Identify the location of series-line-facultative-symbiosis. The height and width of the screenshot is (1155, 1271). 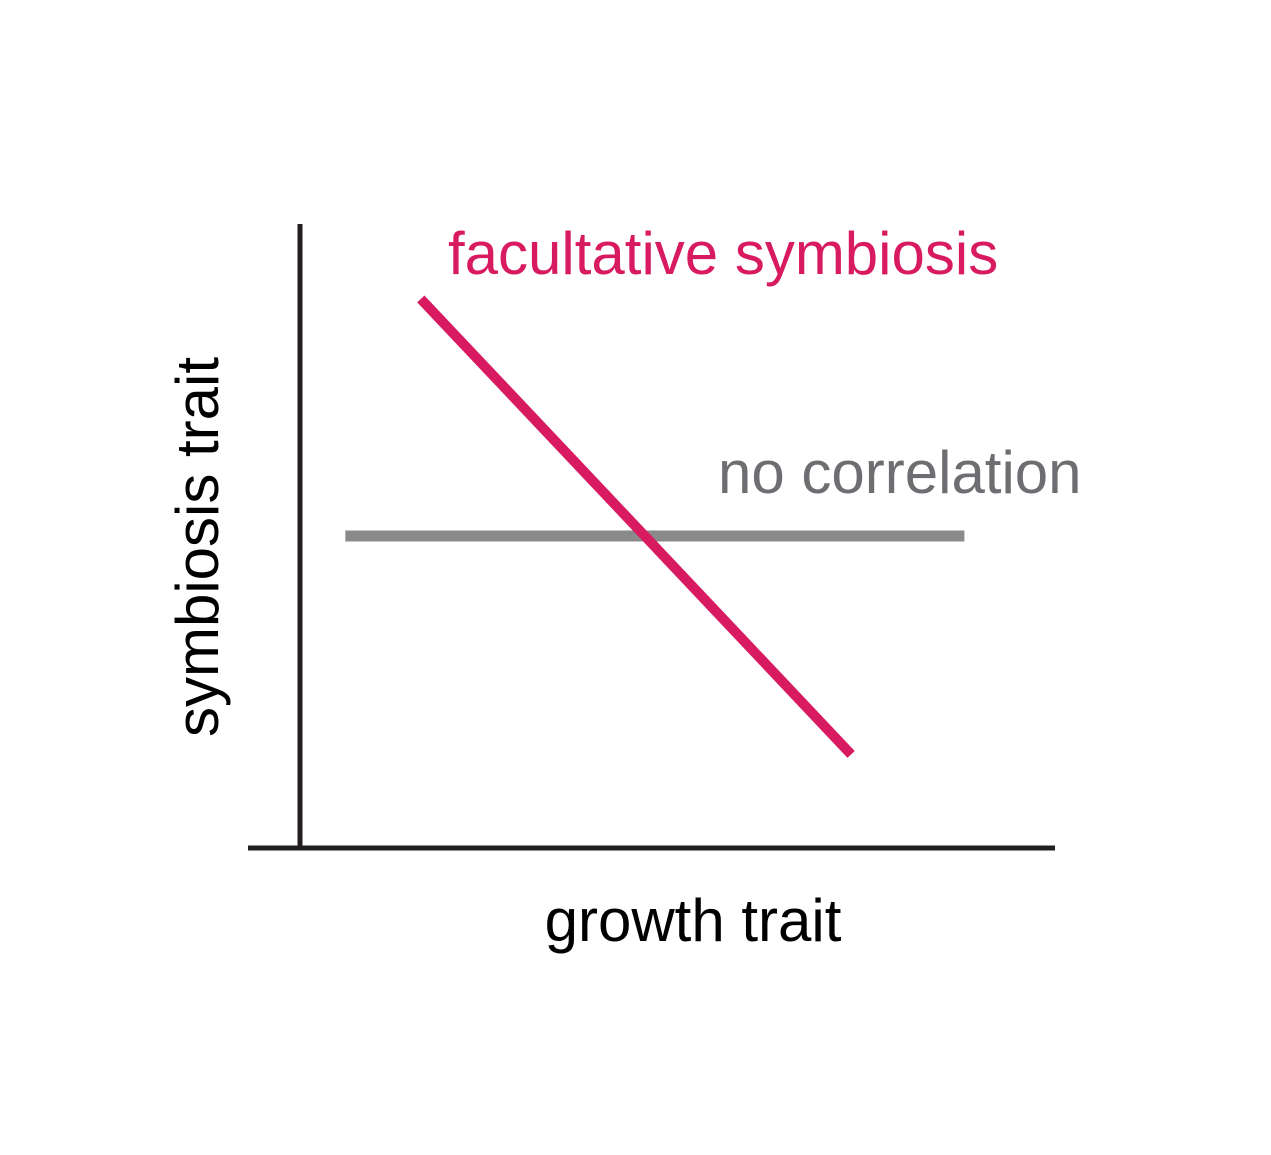
(636, 526).